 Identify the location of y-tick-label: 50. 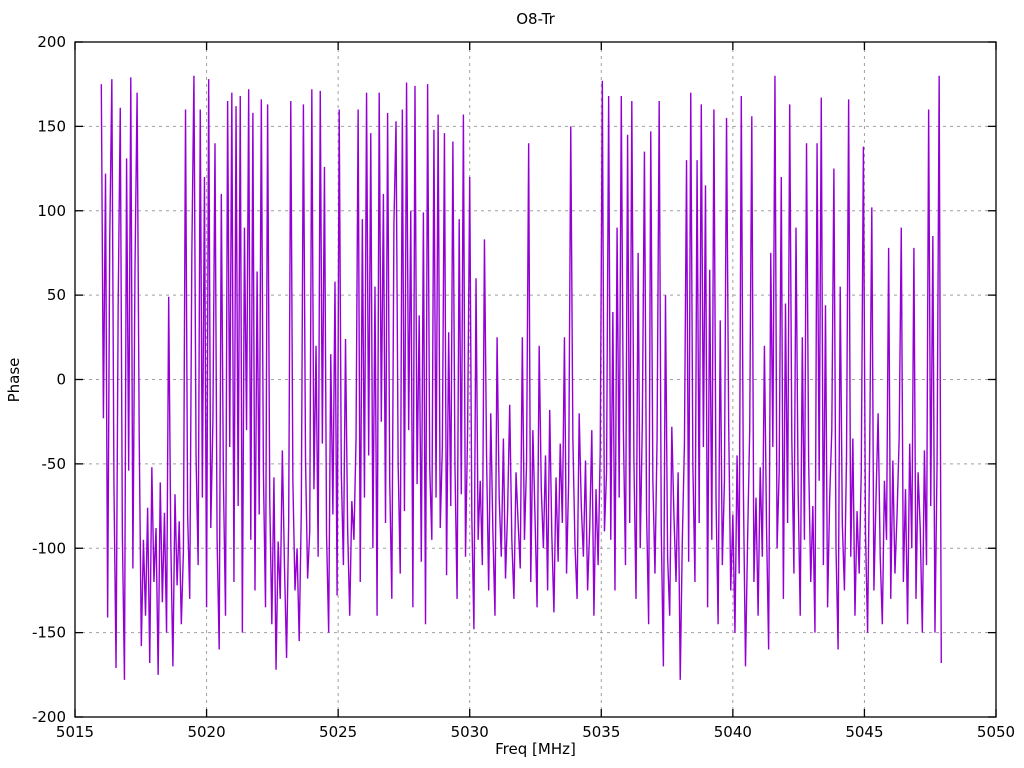
(56, 295).